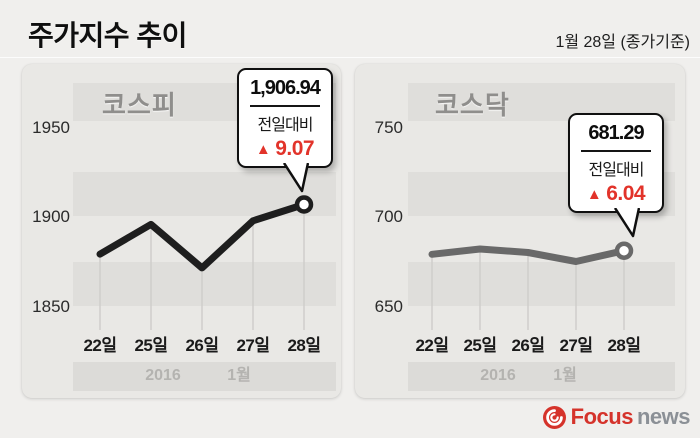  I want to click on page-title: 주가지수 추이, so click(107, 35).